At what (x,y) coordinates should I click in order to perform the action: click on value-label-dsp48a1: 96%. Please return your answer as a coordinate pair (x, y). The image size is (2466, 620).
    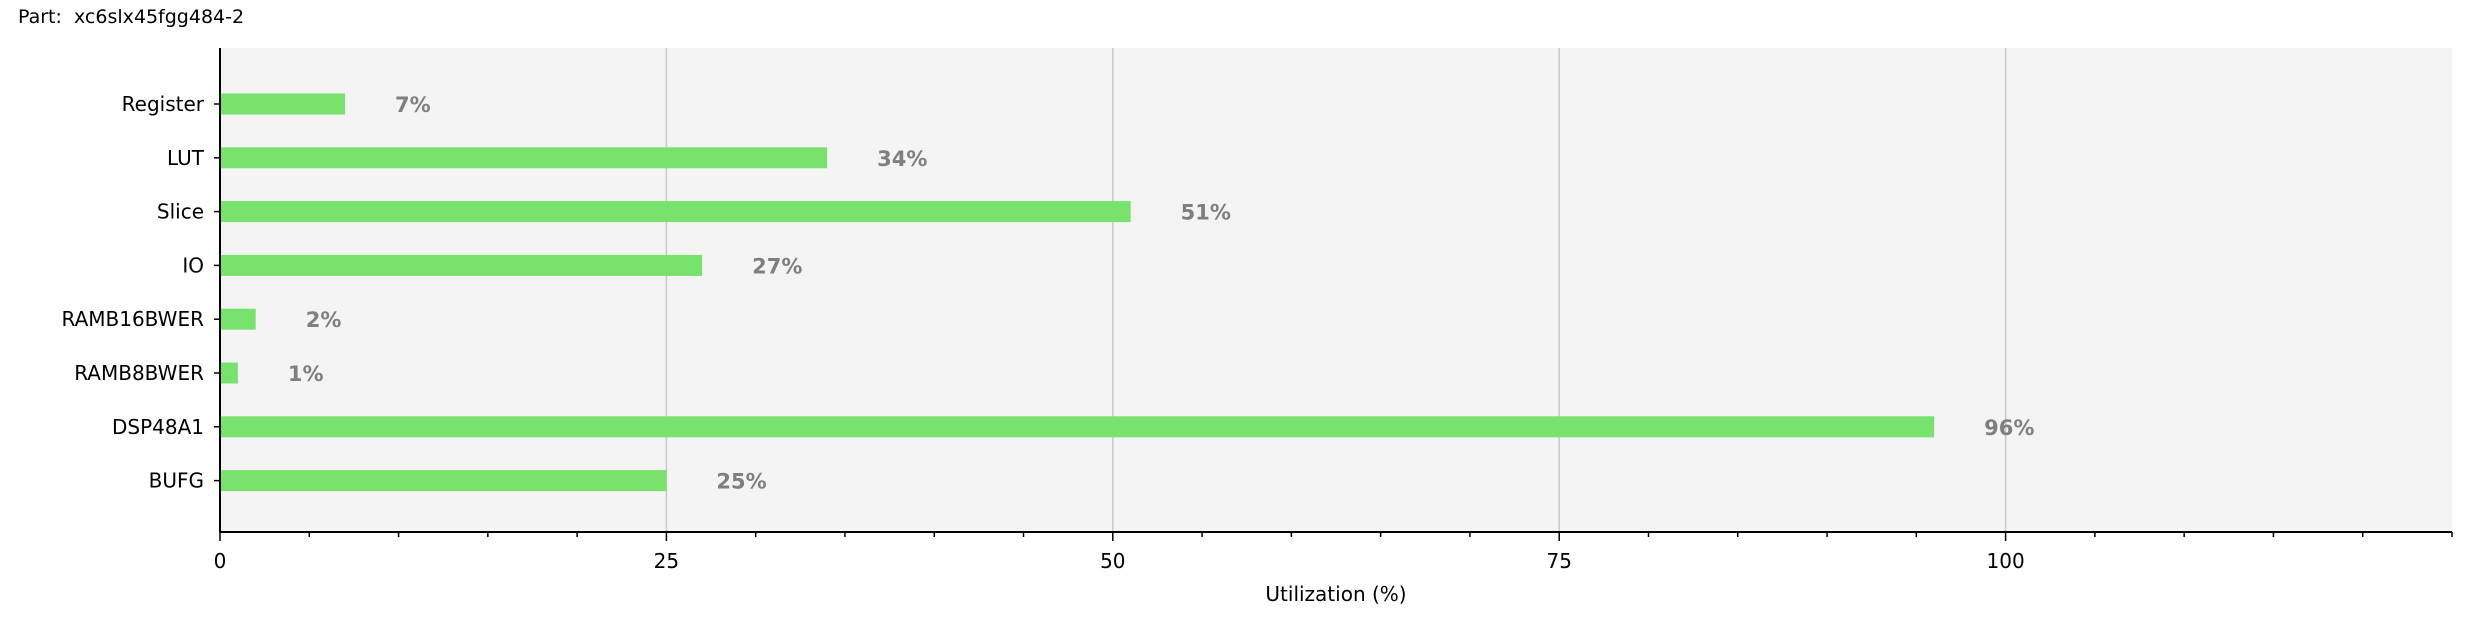
    Looking at the image, I should click on (2009, 428).